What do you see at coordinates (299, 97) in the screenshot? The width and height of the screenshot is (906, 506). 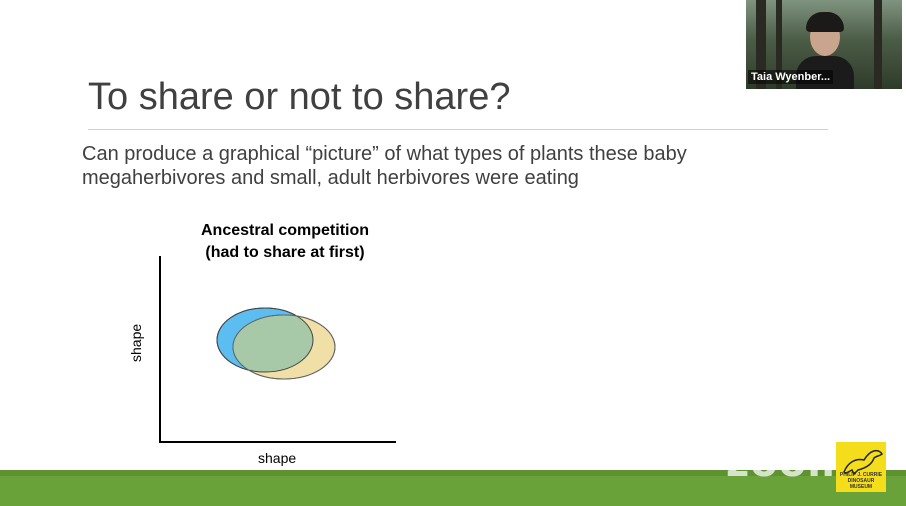 I see `slide-title: To share or not to share?` at bounding box center [299, 97].